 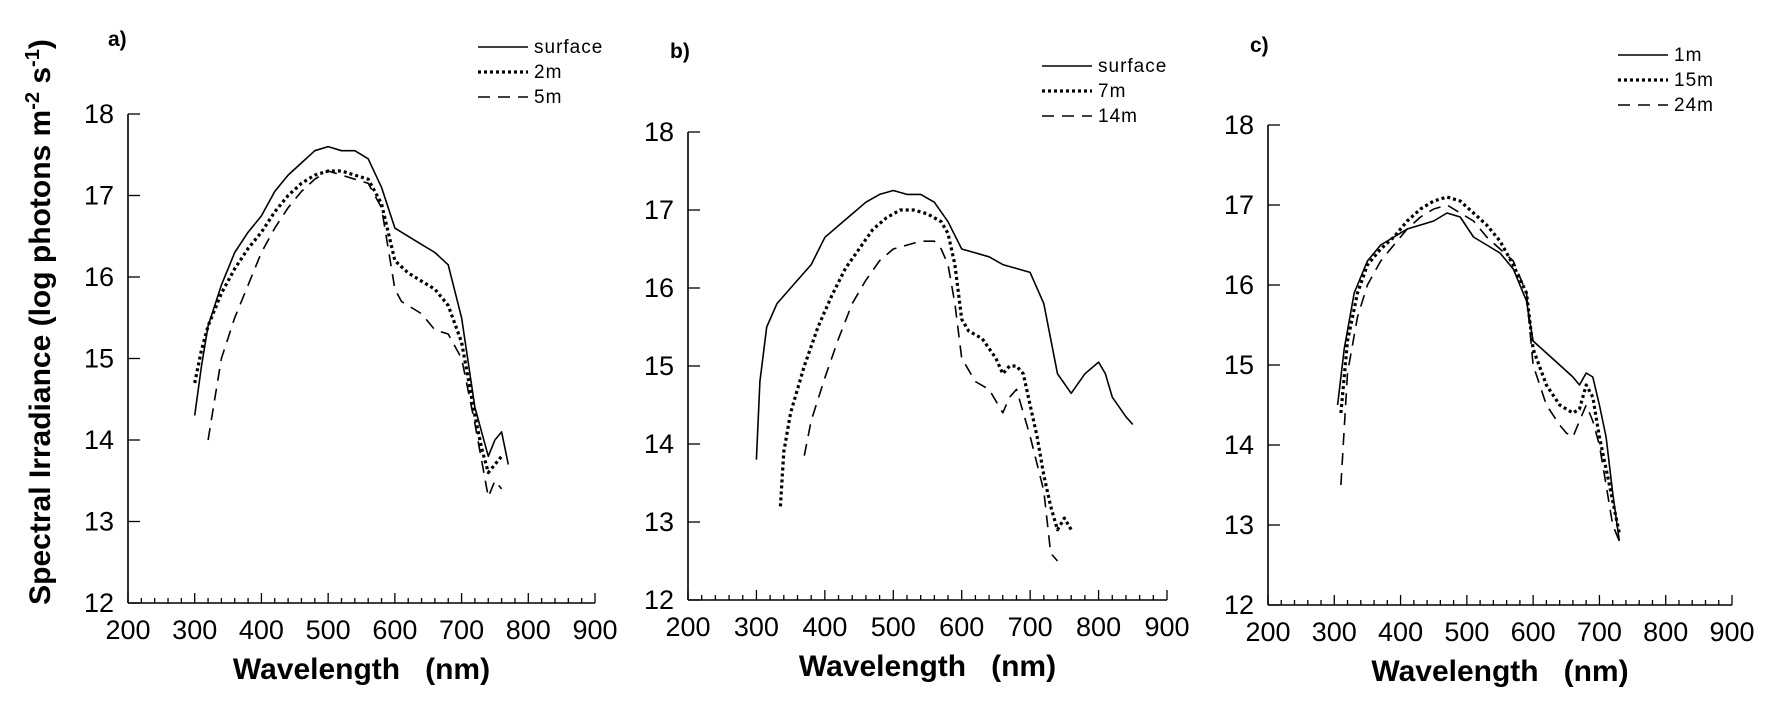 I want to click on series-line-7m, so click(x=925, y=370).